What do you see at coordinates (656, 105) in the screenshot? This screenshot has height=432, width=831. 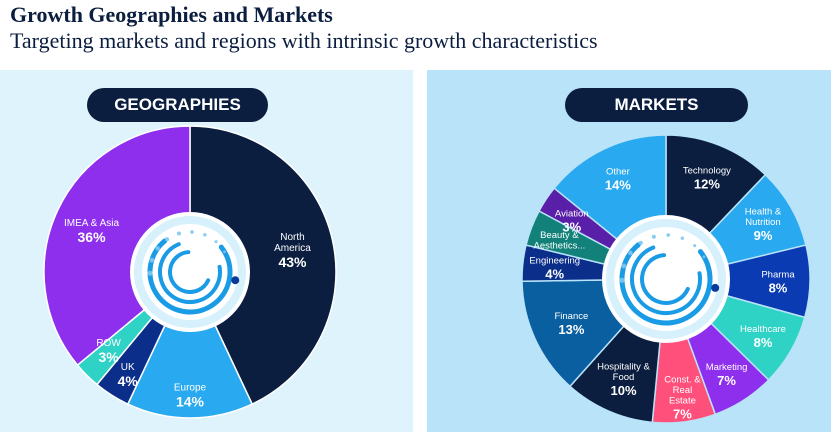 I see `markets-title: MARKETS` at bounding box center [656, 105].